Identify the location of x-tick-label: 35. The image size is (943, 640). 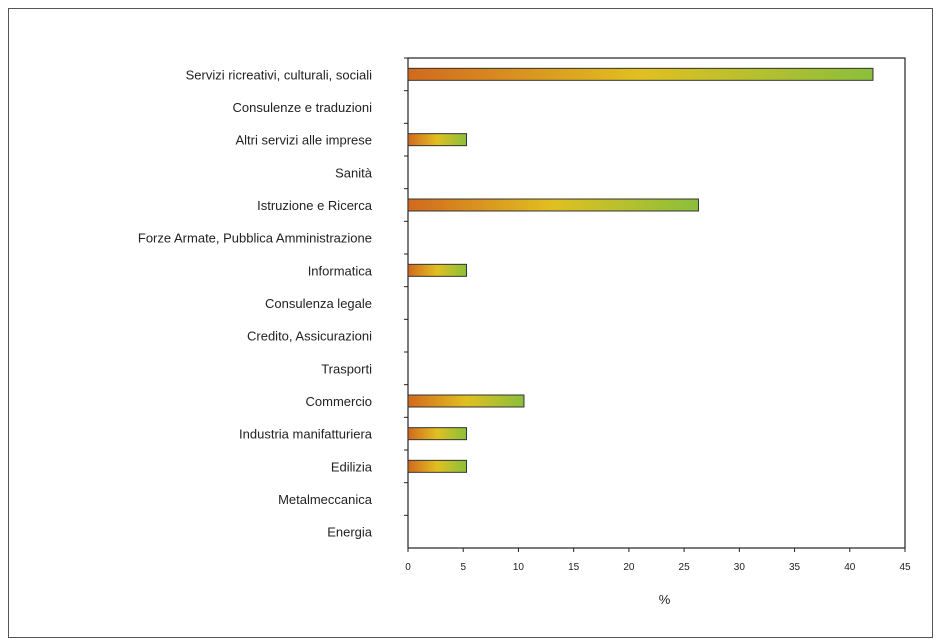
(795, 567).